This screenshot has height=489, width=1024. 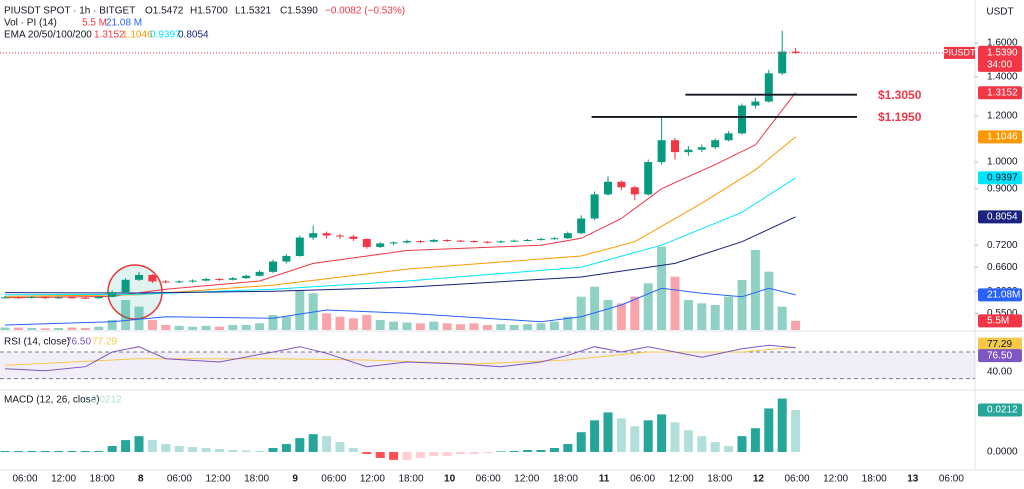 I want to click on countdown: 34:00, so click(x=999, y=65).